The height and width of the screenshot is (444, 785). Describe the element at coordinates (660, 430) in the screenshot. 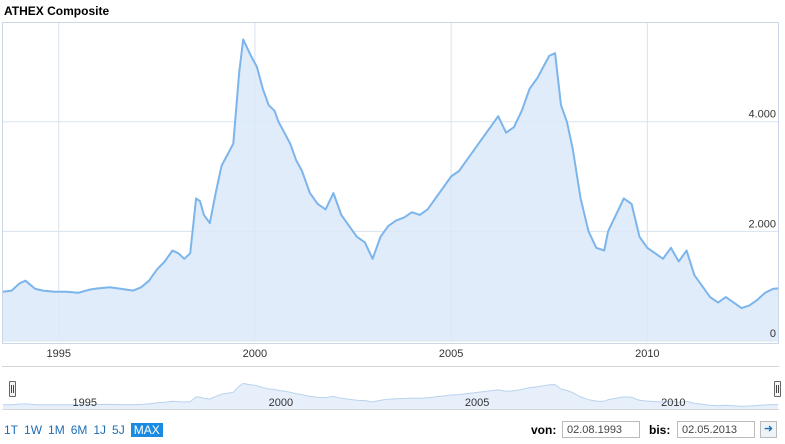

I see `to-label: bis:` at that location.